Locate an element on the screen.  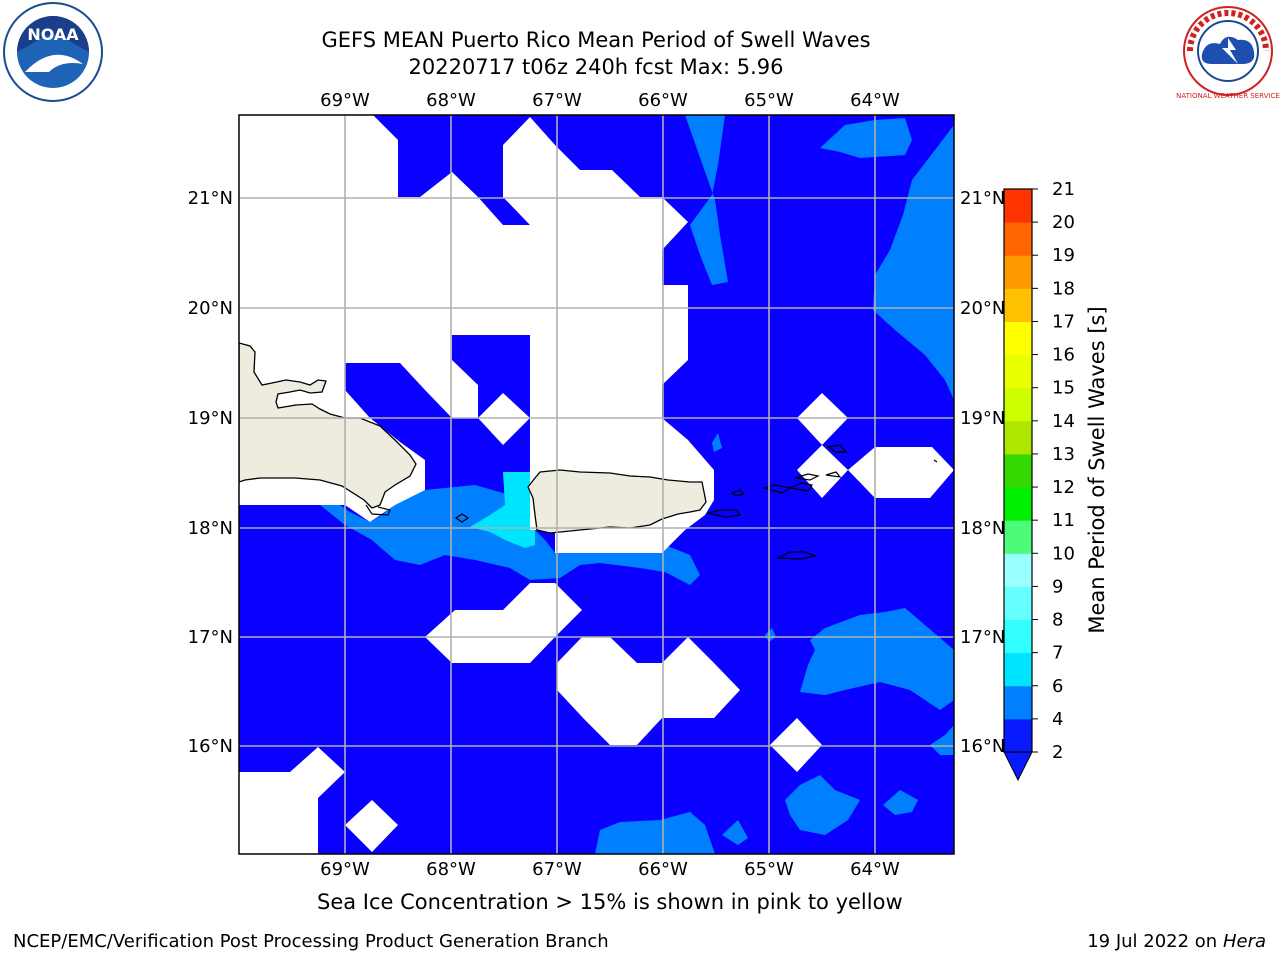
lat-label-left: 18°N is located at coordinates (210, 528).